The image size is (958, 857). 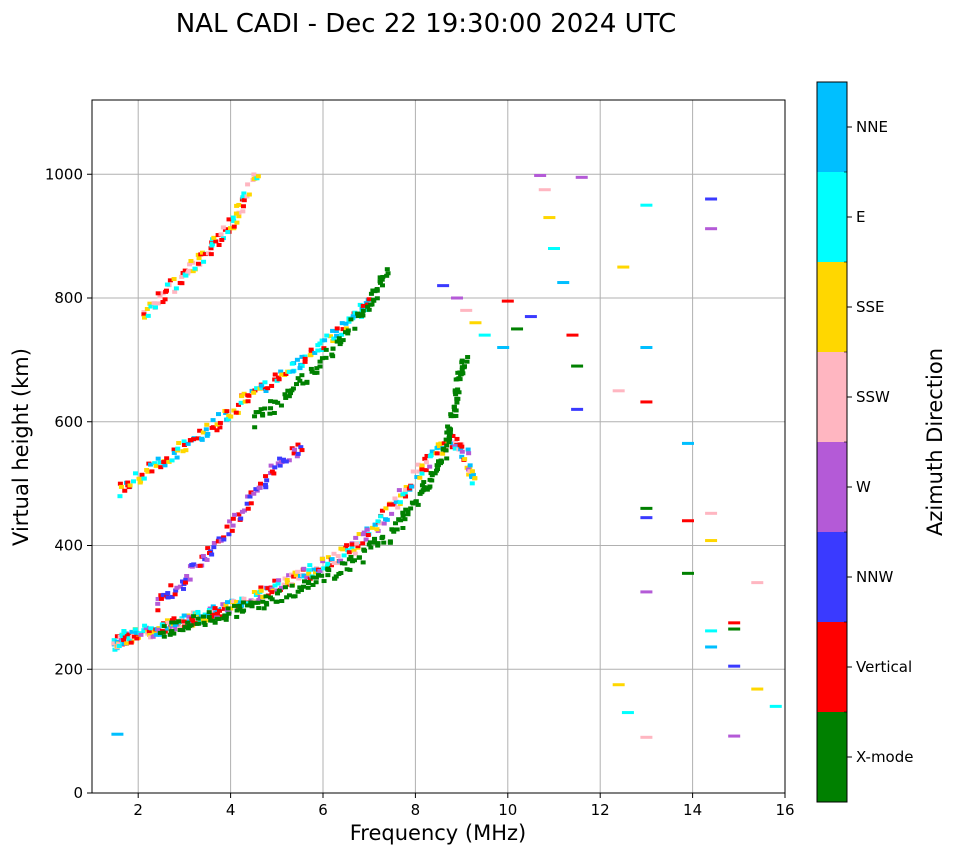 I want to click on x-tick-label: 2, so click(x=138, y=810).